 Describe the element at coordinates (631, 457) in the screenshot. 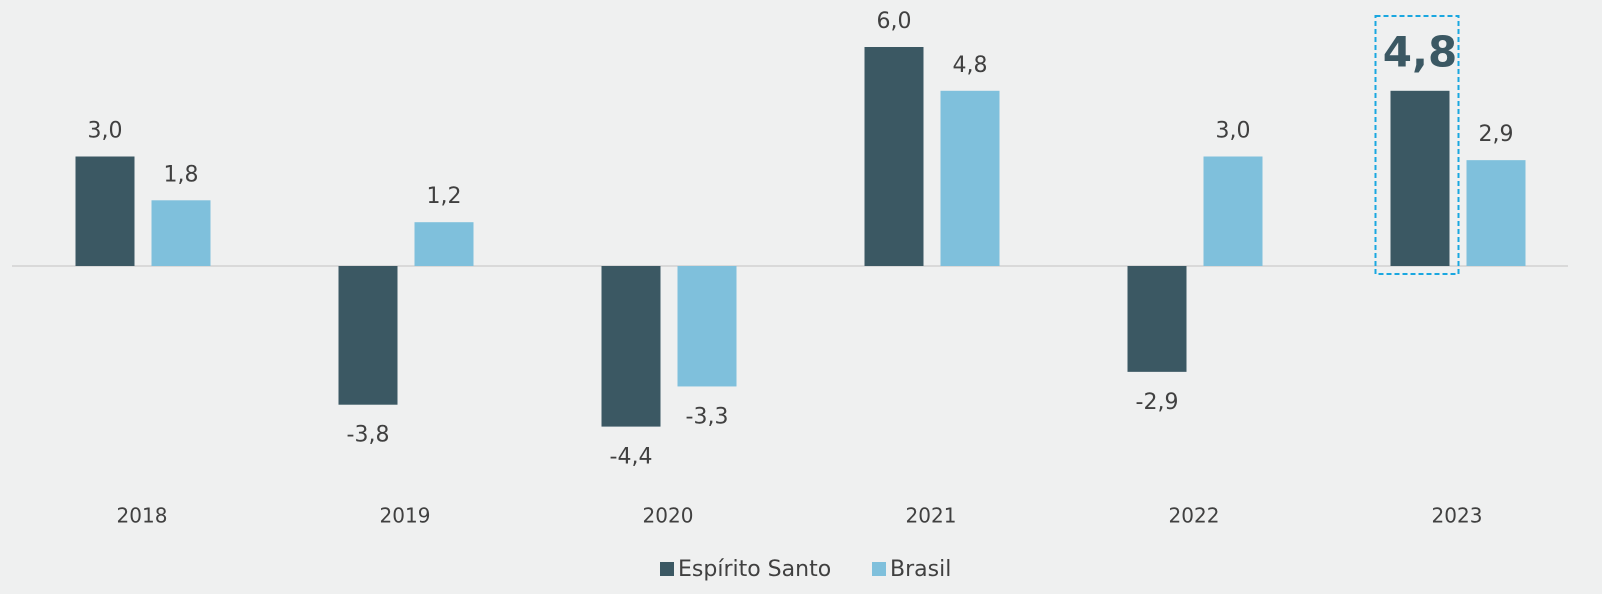

I see `value-label: -4,4` at that location.